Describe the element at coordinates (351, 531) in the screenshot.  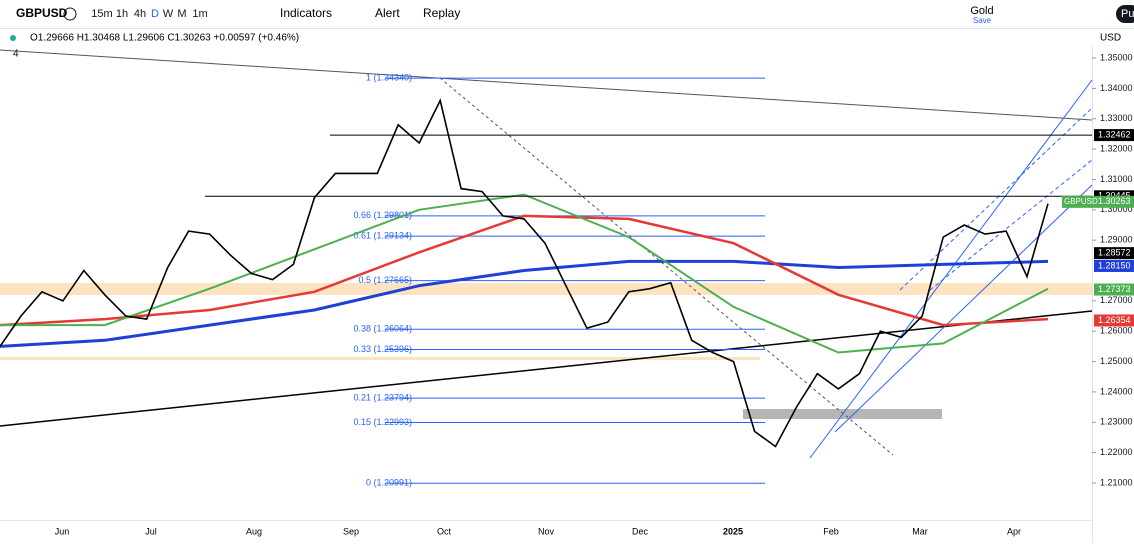
I see `time-tick-label: Sep` at that location.